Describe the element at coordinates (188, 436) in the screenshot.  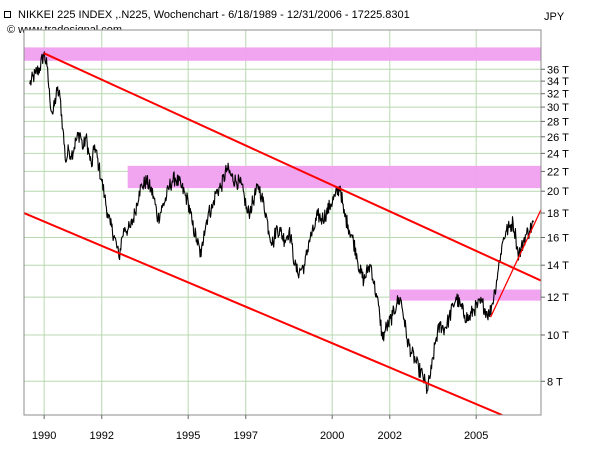
I see `x-tick-label: 1995` at that location.